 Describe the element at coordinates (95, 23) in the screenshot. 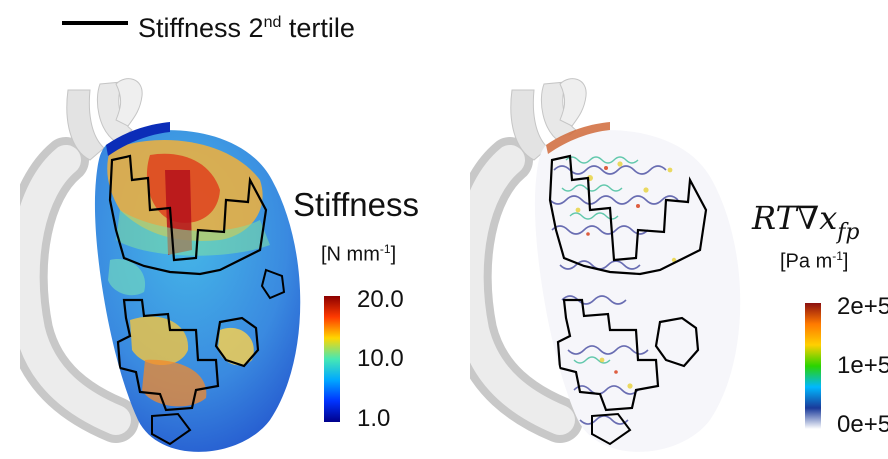

I see `legend-line-swatch` at that location.